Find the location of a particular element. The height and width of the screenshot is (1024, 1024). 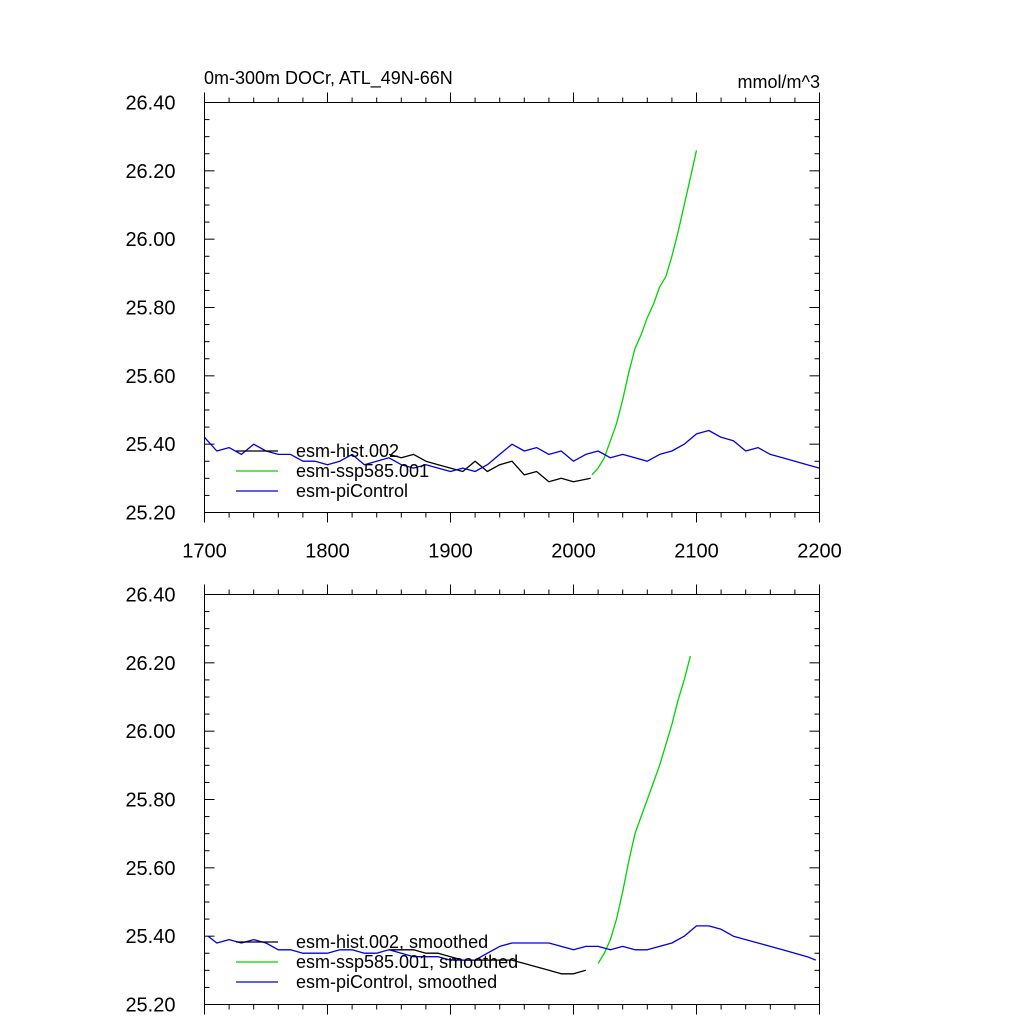

units-label: mmol/m^3 is located at coordinates (779, 82).